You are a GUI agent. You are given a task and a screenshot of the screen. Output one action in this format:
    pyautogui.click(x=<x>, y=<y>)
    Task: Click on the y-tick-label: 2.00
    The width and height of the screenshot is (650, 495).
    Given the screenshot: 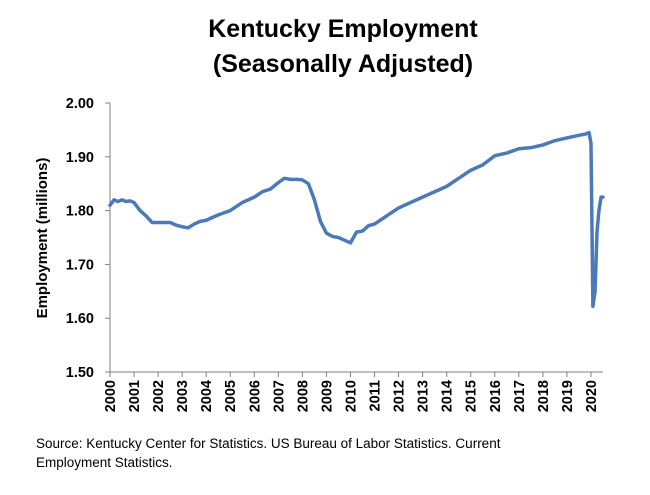 What is the action you would take?
    pyautogui.click(x=80, y=104)
    